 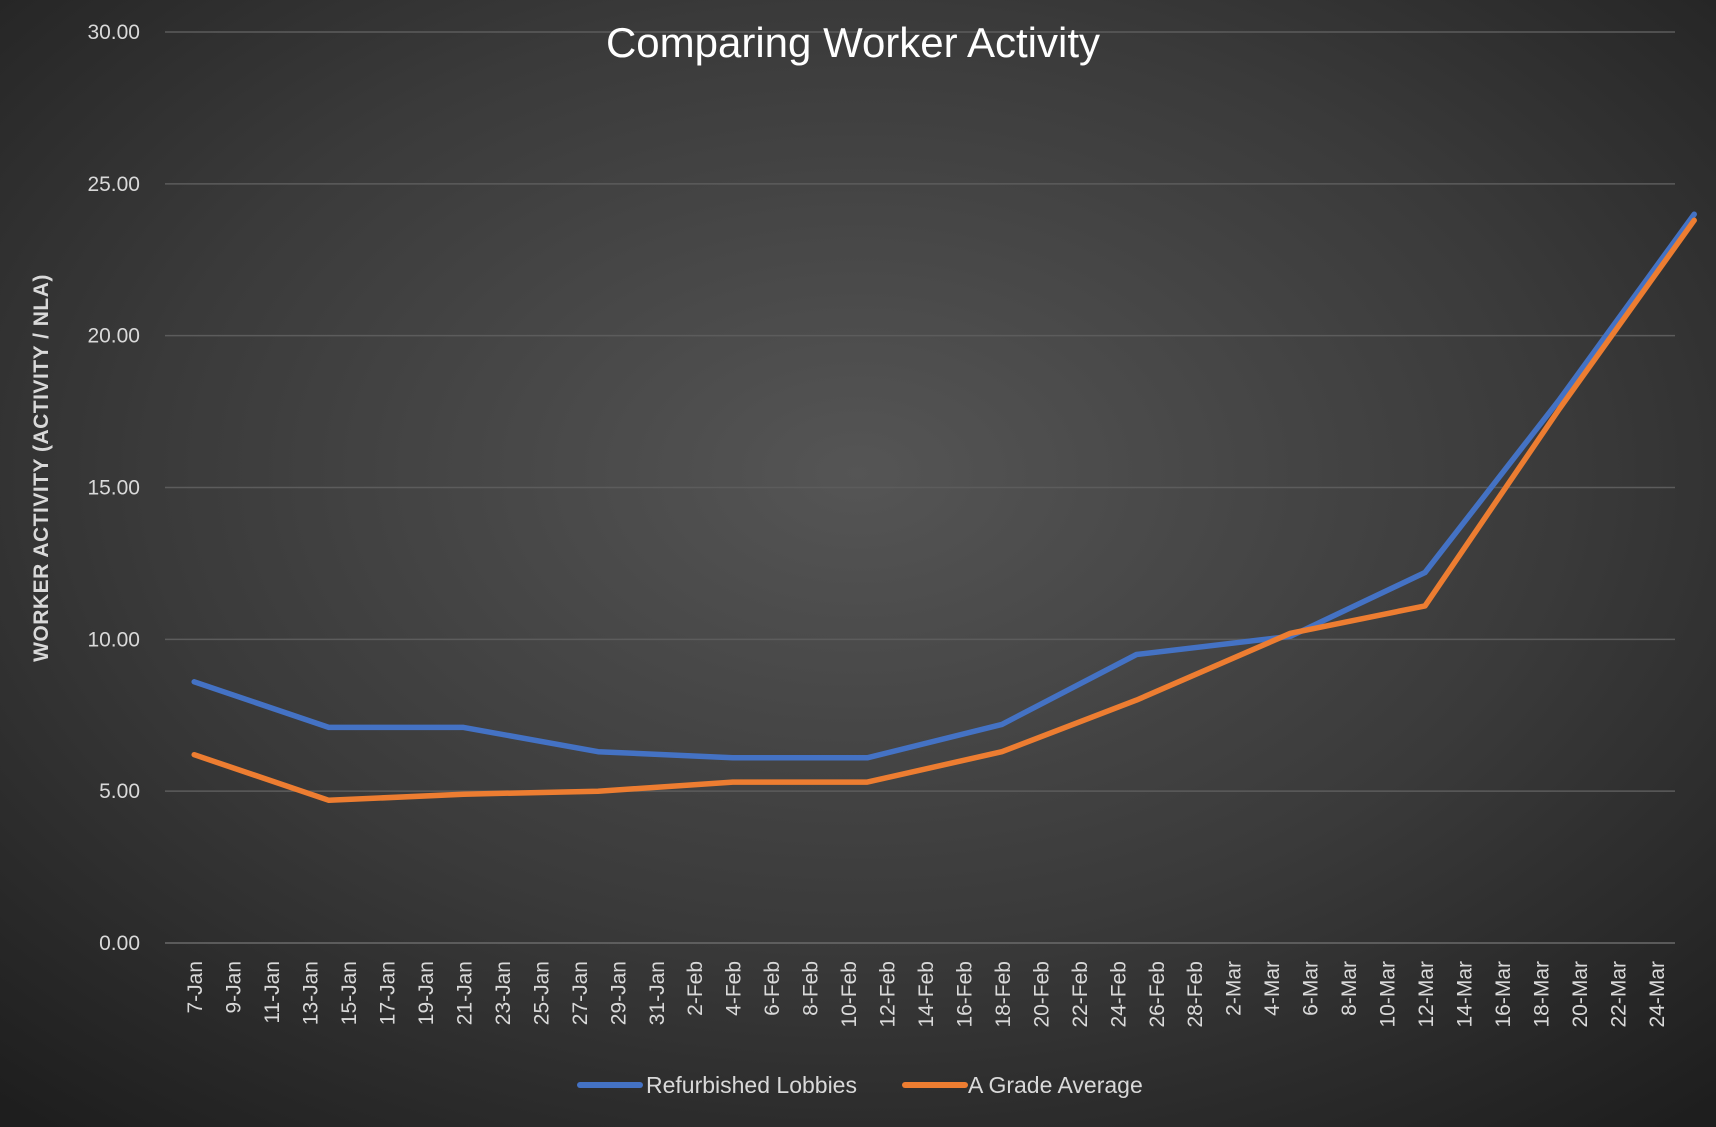 I want to click on x-tick-label: 8-Mar, so click(x=1349, y=988).